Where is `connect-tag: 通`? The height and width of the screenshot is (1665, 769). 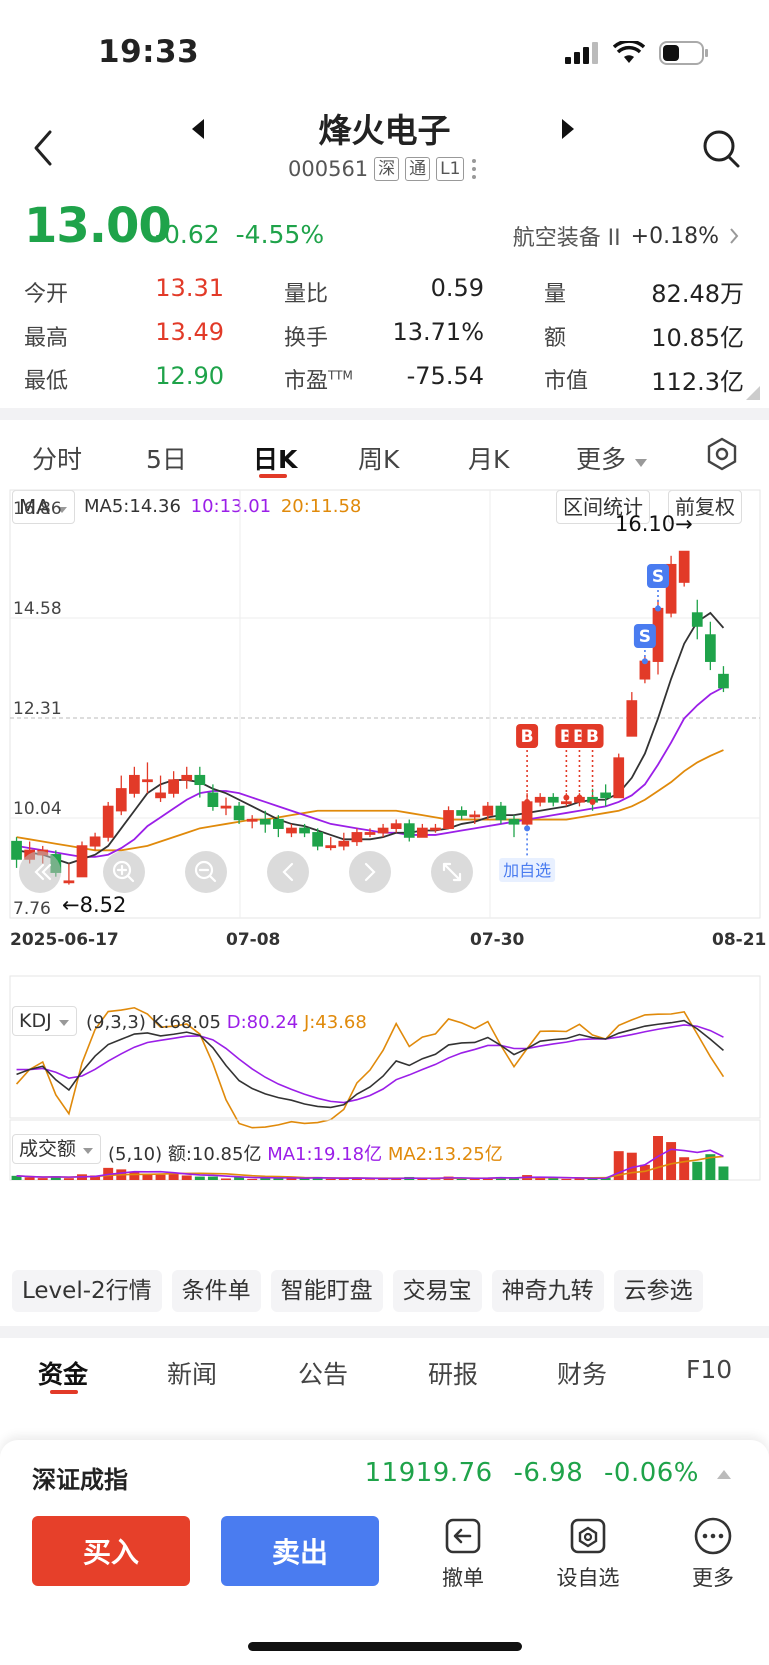 connect-tag: 通 is located at coordinates (418, 169).